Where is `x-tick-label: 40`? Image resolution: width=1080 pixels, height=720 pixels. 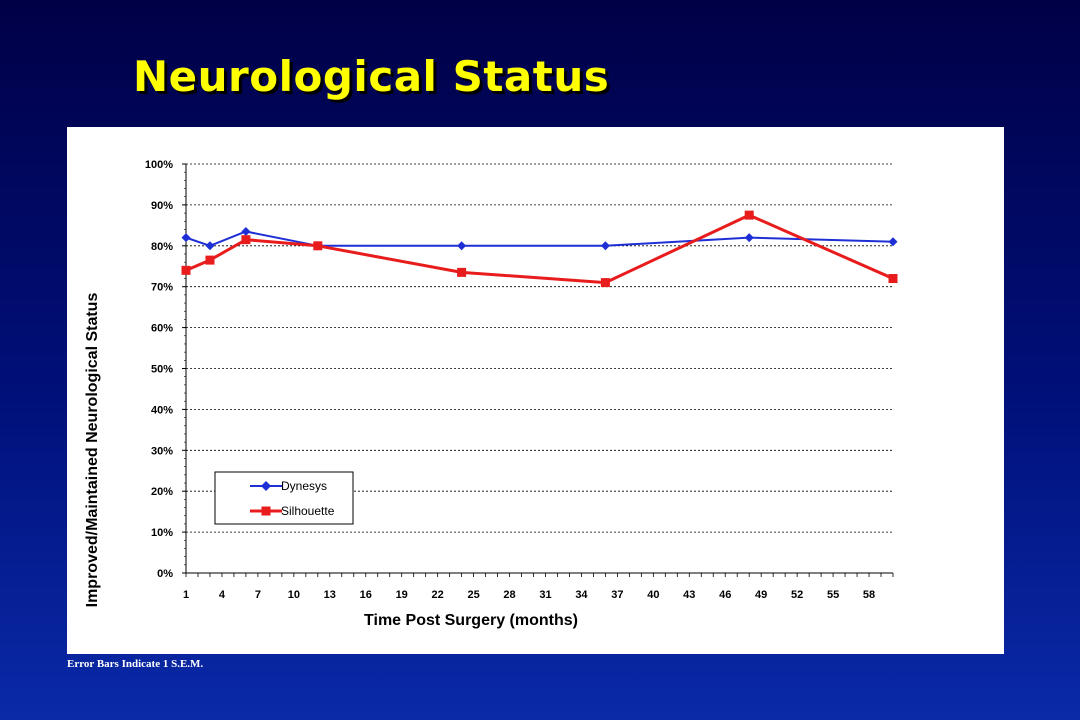
x-tick-label: 40 is located at coordinates (653, 595).